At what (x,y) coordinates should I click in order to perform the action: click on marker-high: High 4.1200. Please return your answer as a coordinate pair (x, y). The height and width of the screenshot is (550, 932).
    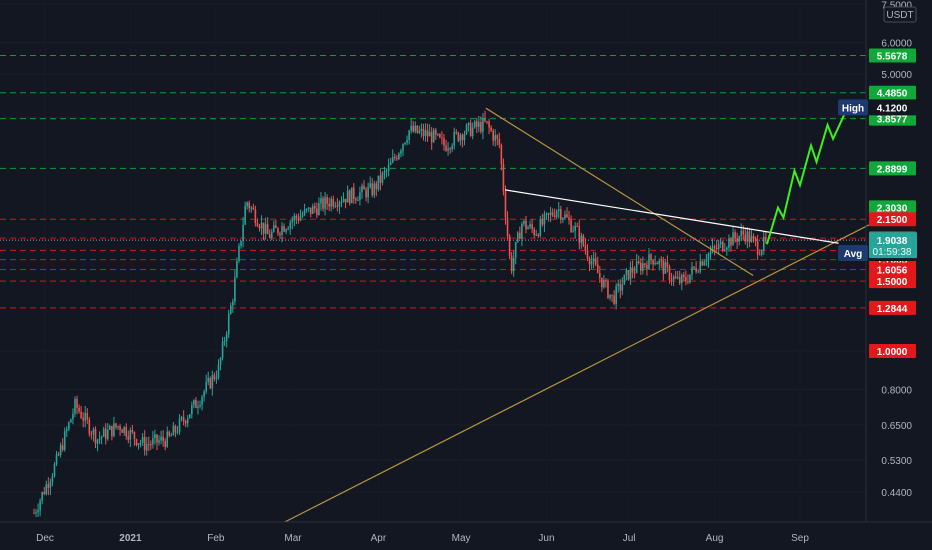
    Looking at the image, I should click on (877, 107).